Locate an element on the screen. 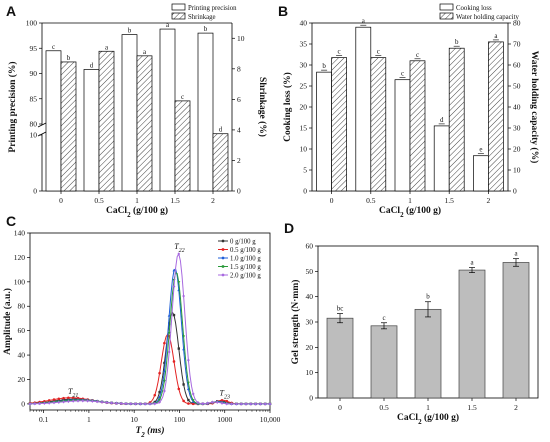  y-axis-label: Gel strength (N·mm) is located at coordinates (295, 322).